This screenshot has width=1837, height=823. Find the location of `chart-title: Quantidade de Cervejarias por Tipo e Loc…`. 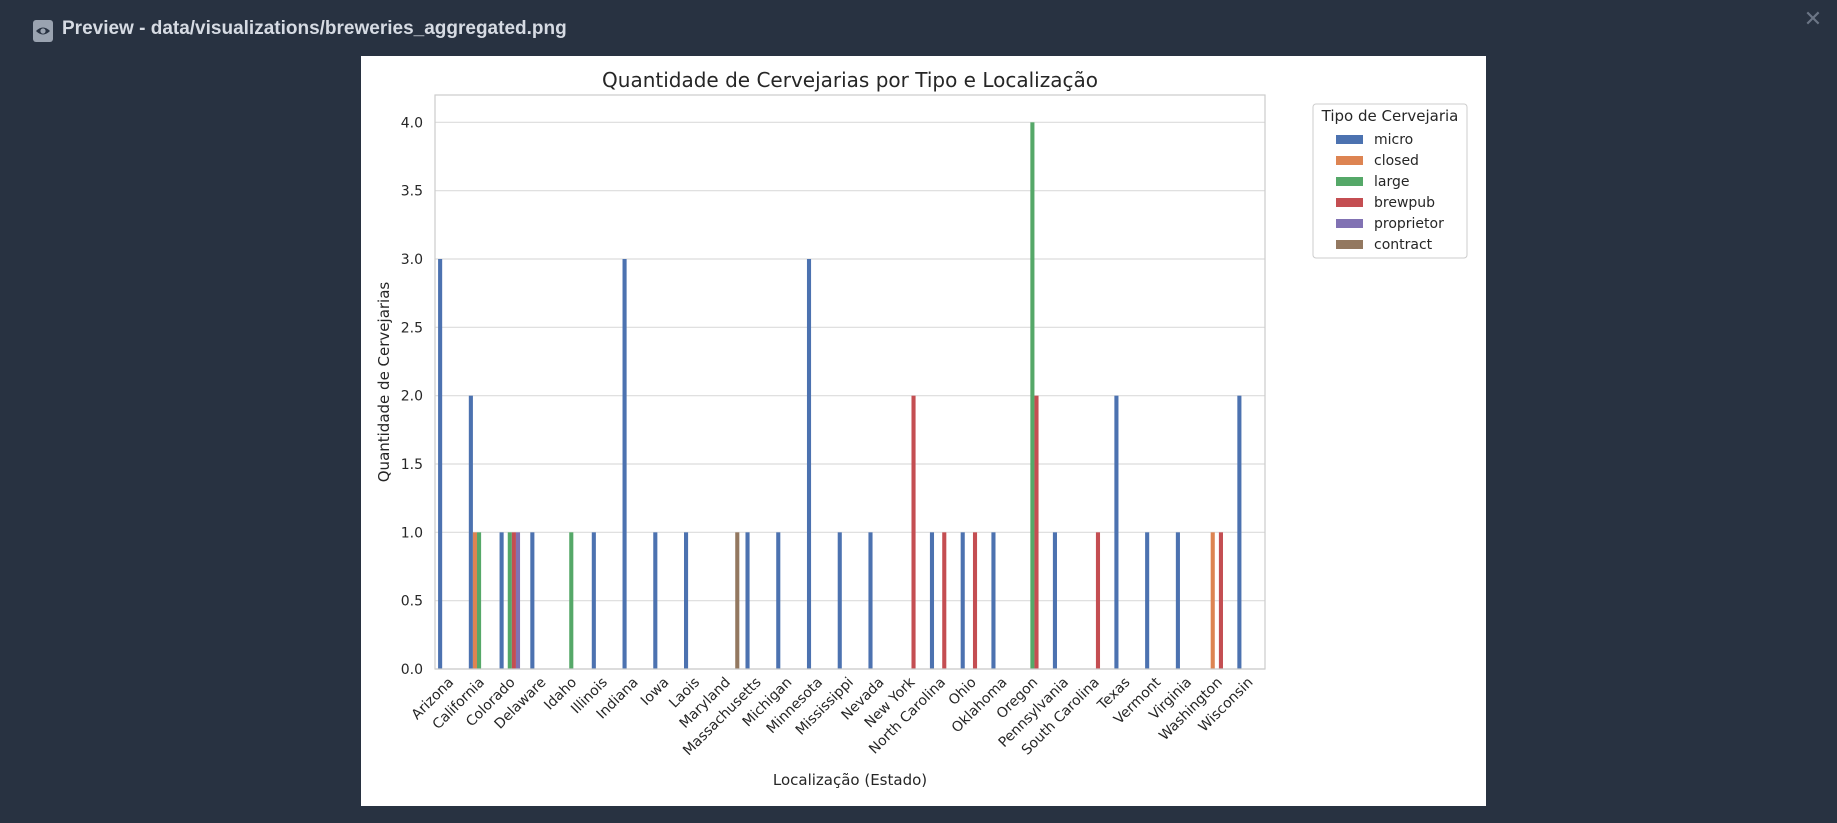

chart-title: Quantidade de Cervejarias por Tipo e Loc… is located at coordinates (850, 80).